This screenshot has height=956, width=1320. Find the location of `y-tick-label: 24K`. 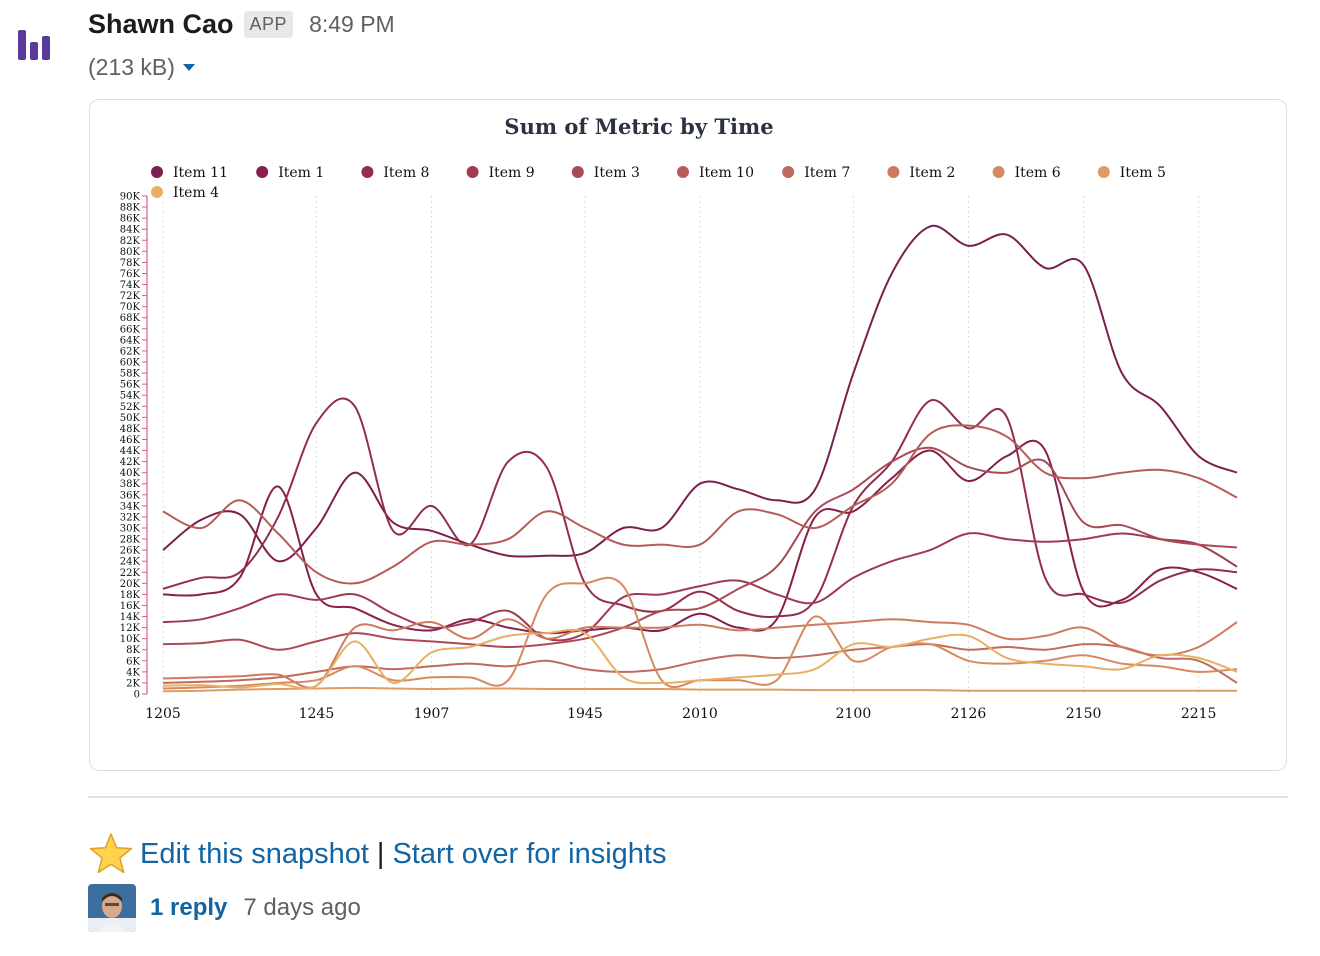

y-tick-label: 24K is located at coordinates (130, 562).